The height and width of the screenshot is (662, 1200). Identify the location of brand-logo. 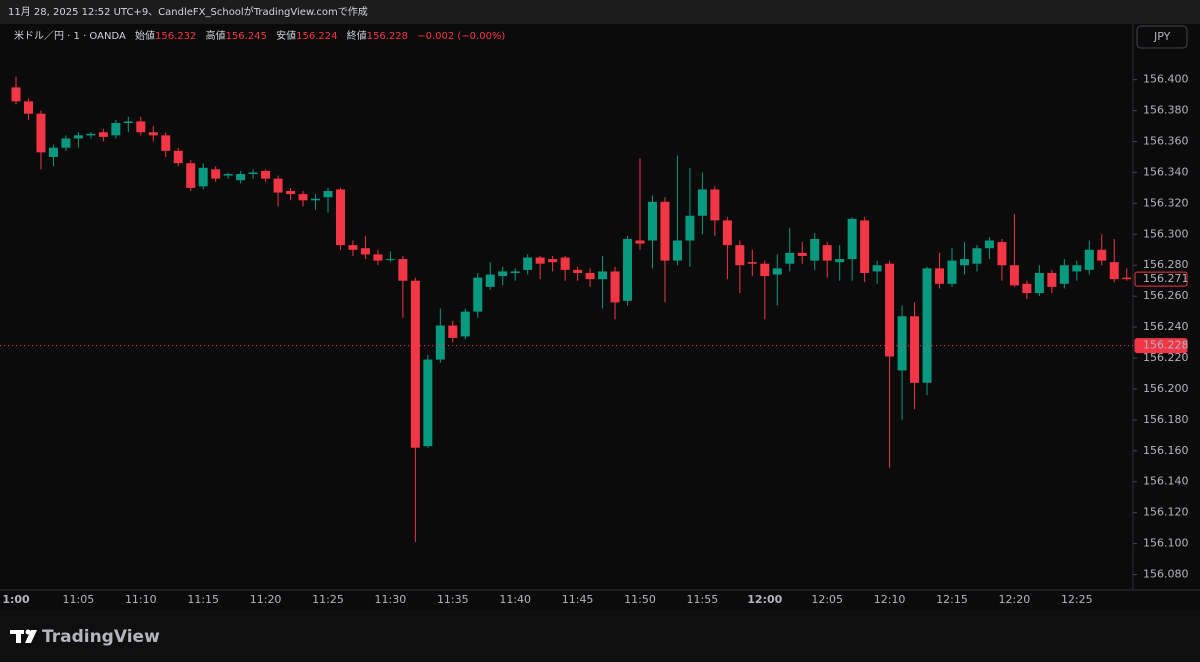
(23, 636).